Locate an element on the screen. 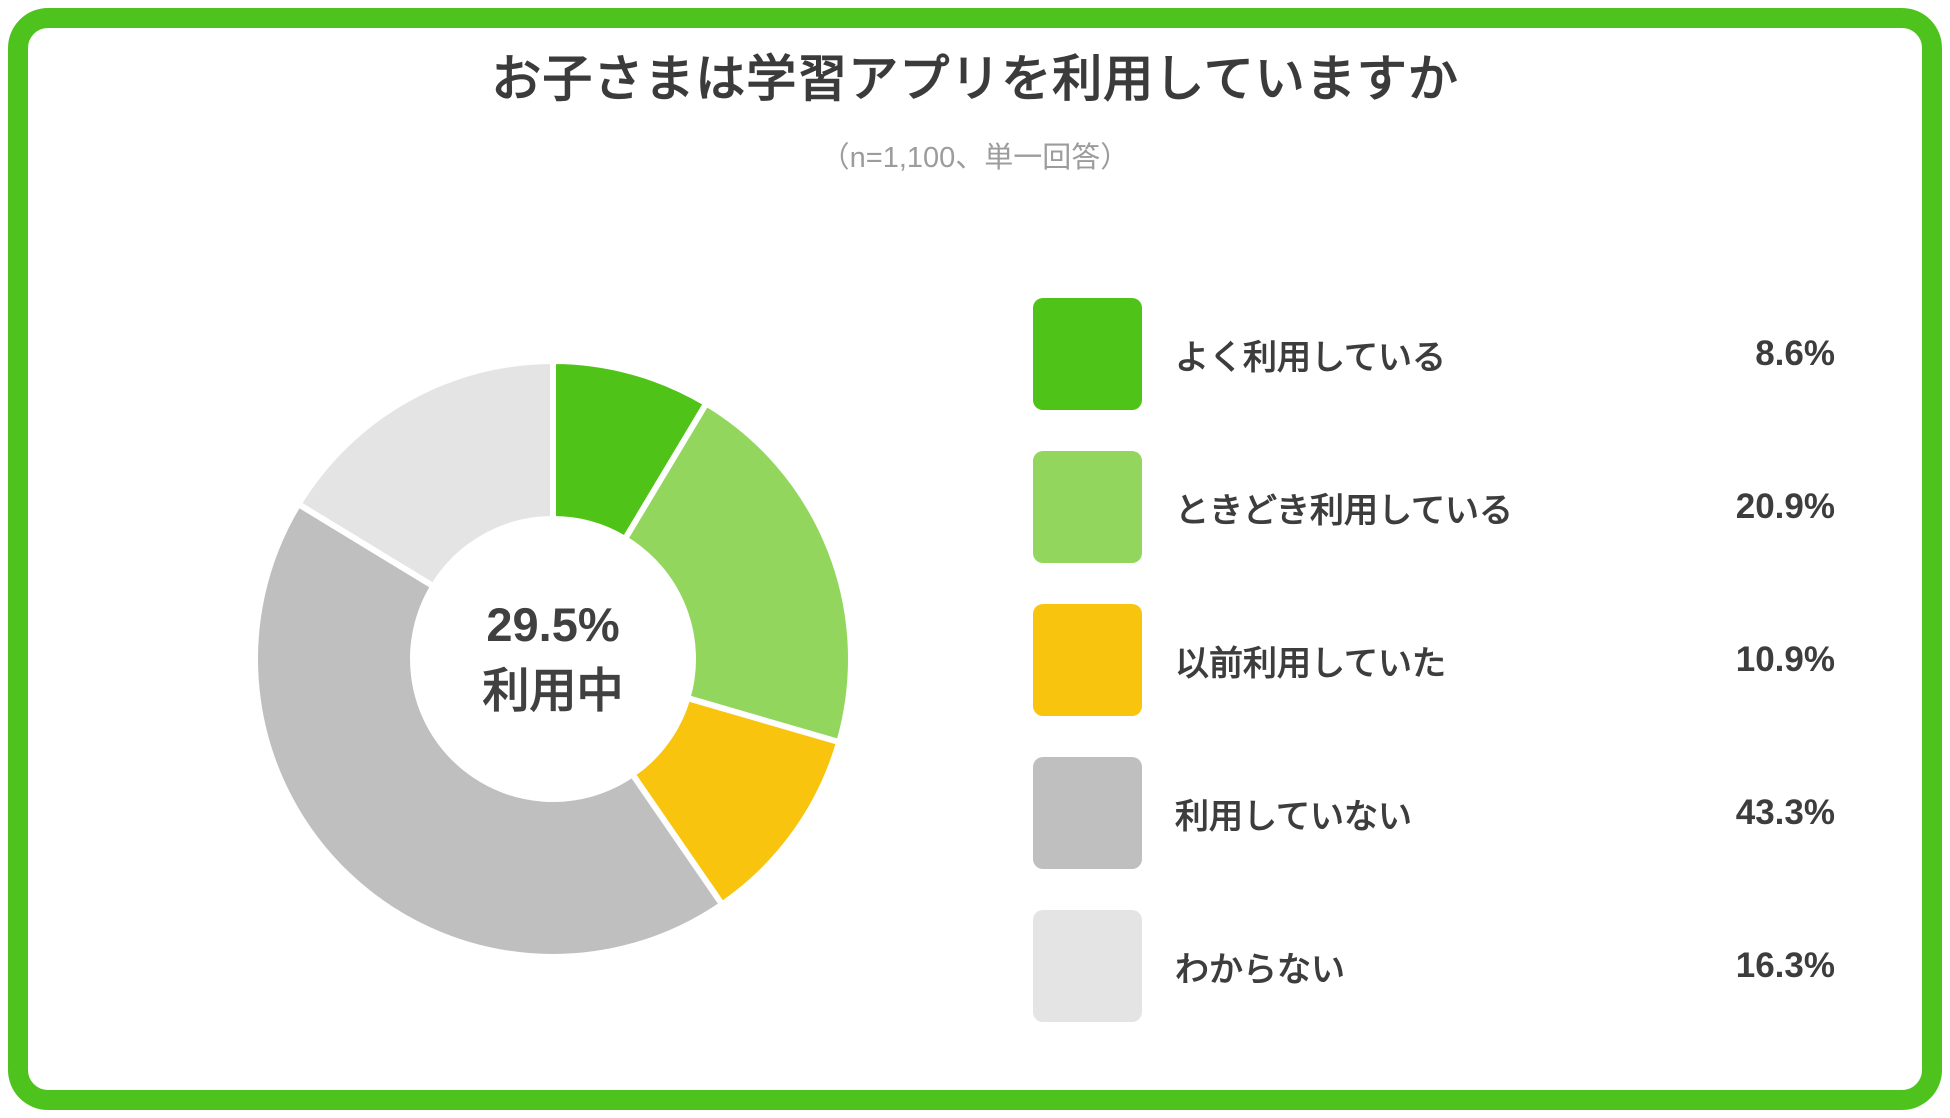 The height and width of the screenshot is (1118, 1950). donut-center-label: 29.5% 利用中 is located at coordinates (553, 658).